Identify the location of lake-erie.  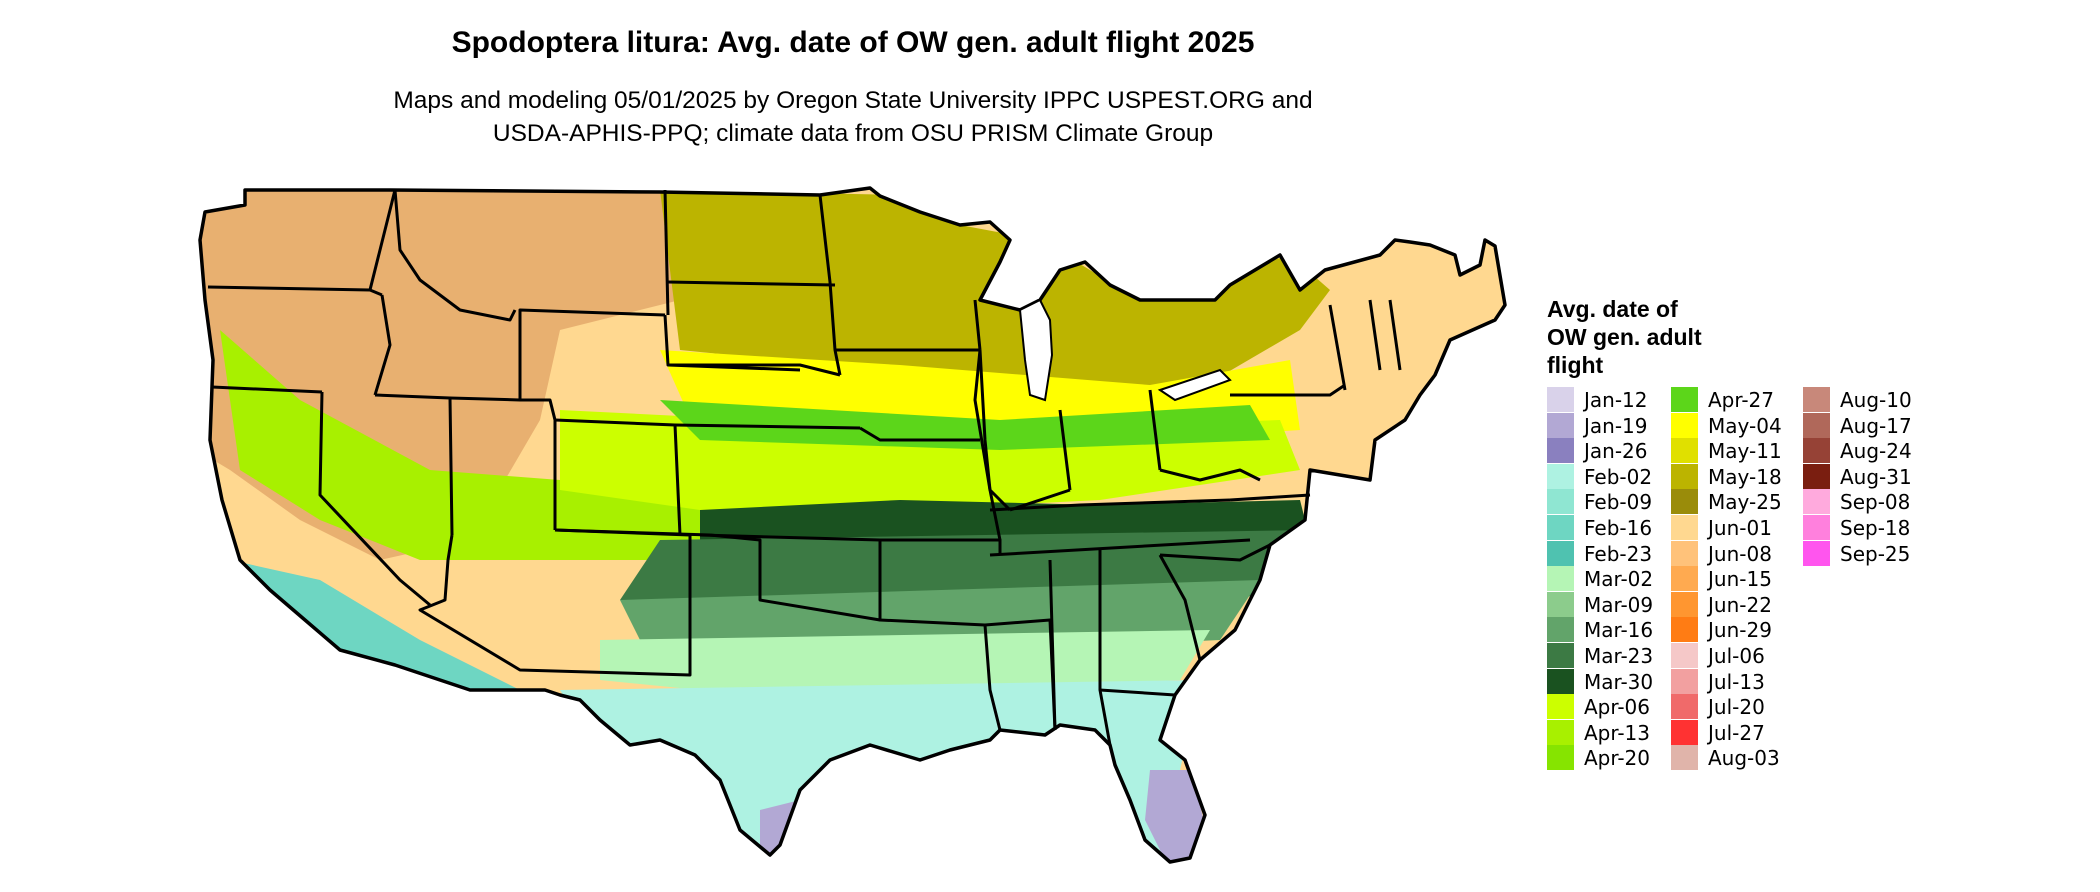
(1194, 385).